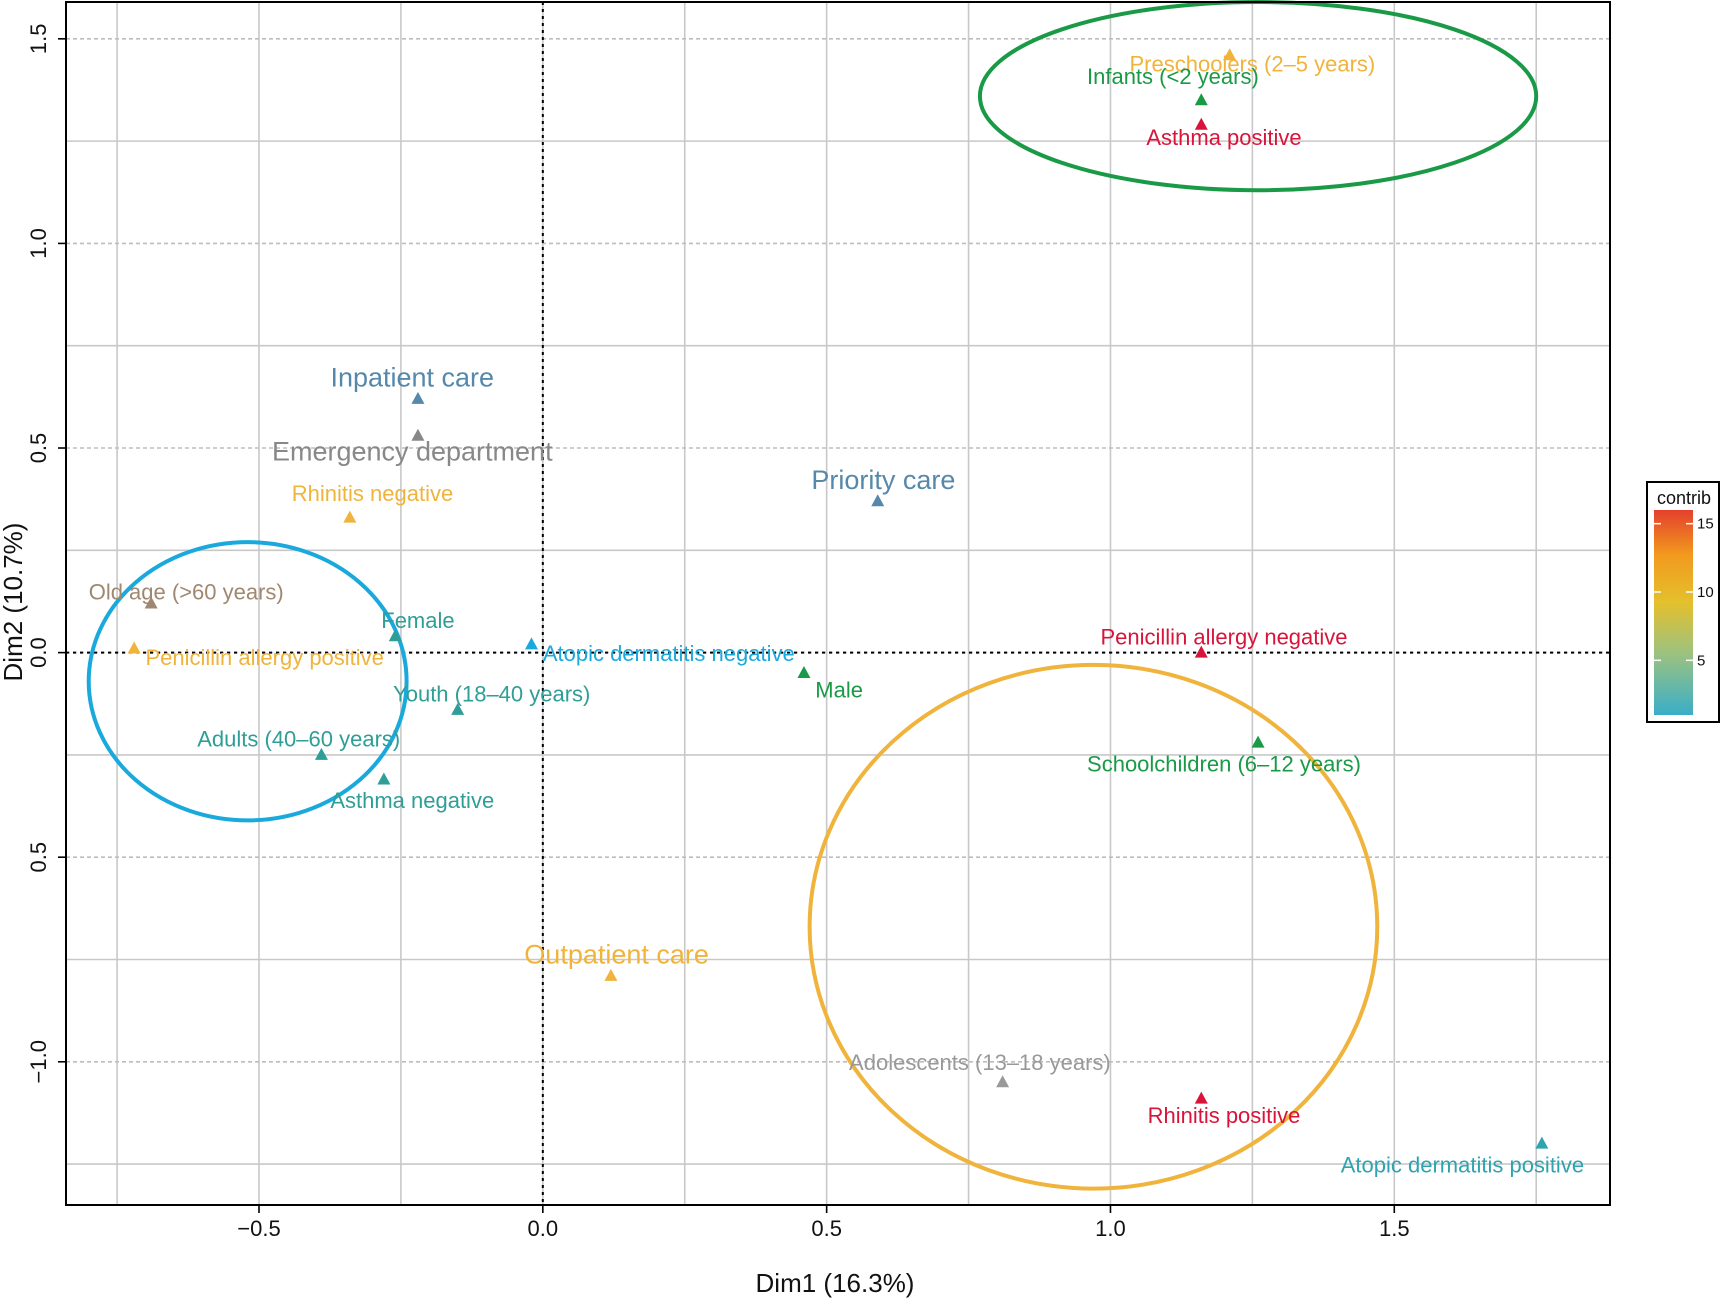  I want to click on ellipse-yellow, so click(1093, 926).